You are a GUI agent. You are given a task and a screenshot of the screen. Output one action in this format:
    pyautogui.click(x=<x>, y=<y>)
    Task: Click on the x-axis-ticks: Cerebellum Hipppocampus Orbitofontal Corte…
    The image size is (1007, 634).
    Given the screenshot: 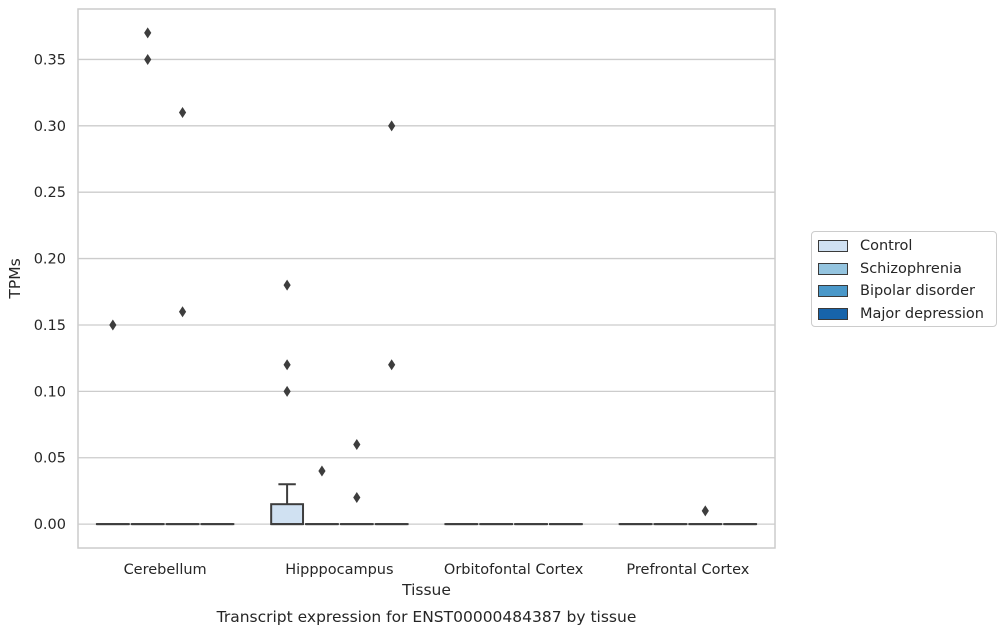 What is the action you would take?
    pyautogui.click(x=437, y=570)
    